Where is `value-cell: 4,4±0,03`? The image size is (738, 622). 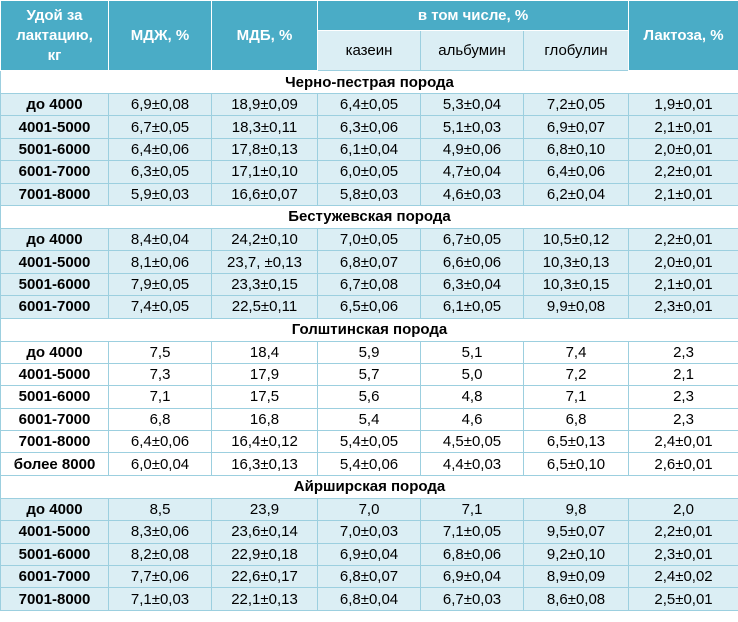 value-cell: 4,4±0,03 is located at coordinates (472, 464).